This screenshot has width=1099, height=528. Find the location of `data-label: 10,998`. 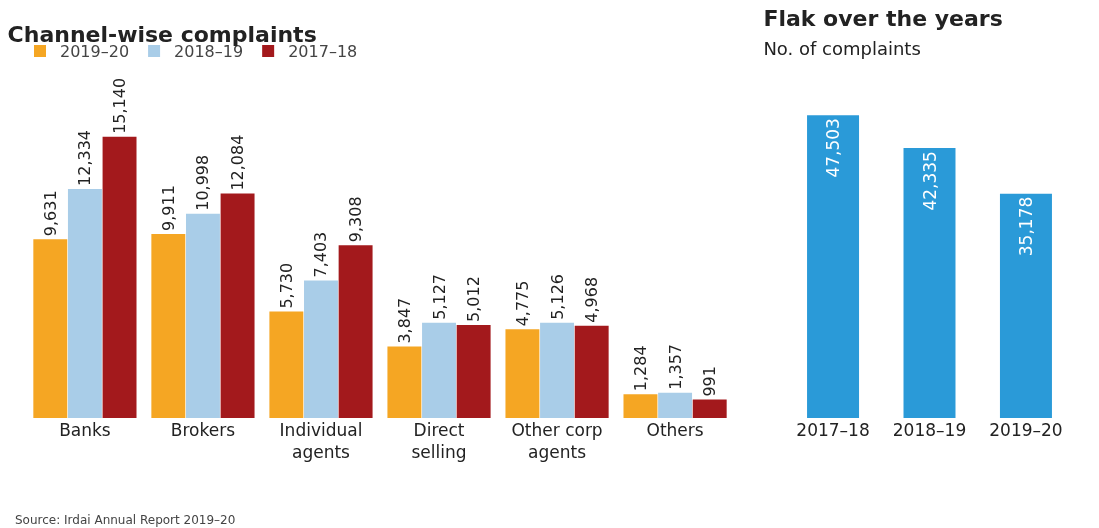

data-label: 10,998 is located at coordinates (203, 182).